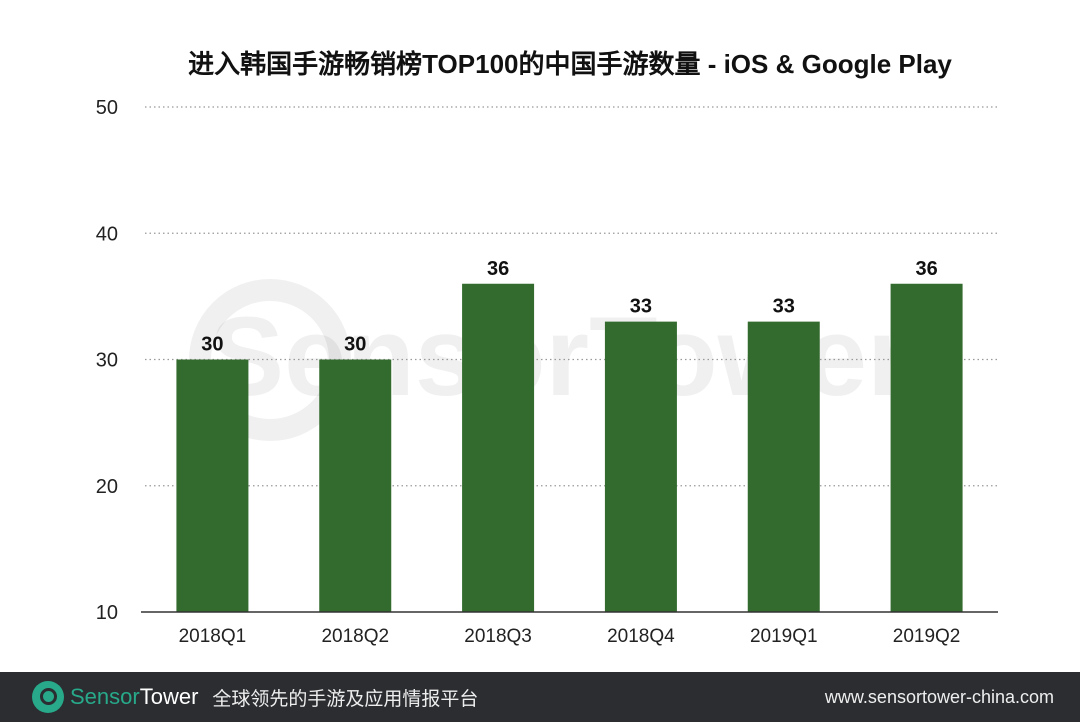 This screenshot has height=722, width=1080. Describe the element at coordinates (107, 108) in the screenshot. I see `y-tick-label: 50` at that location.